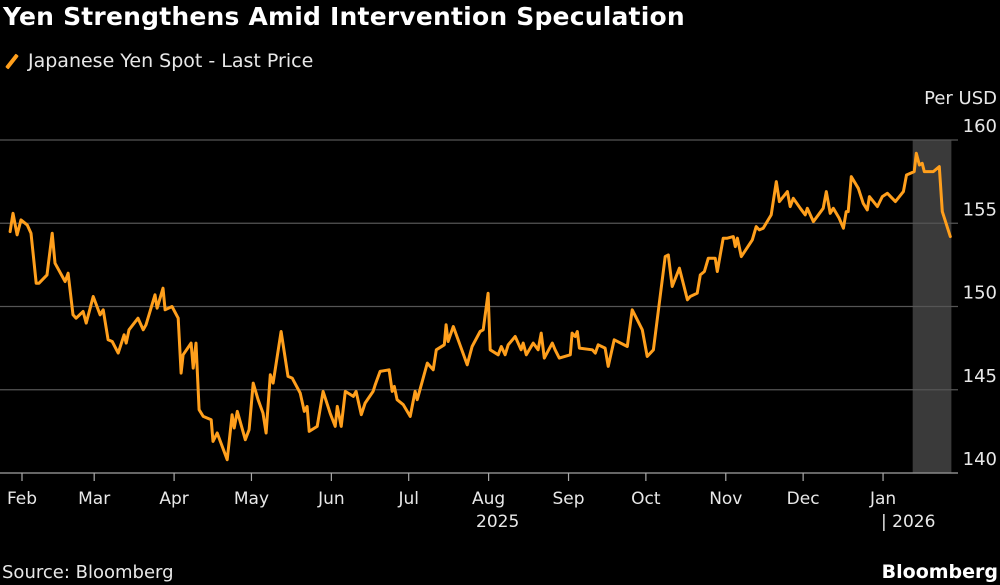 This screenshot has height=585, width=1000. Describe the element at coordinates (408, 499) in the screenshot. I see `x-tick-label-Jul: Jul` at that location.